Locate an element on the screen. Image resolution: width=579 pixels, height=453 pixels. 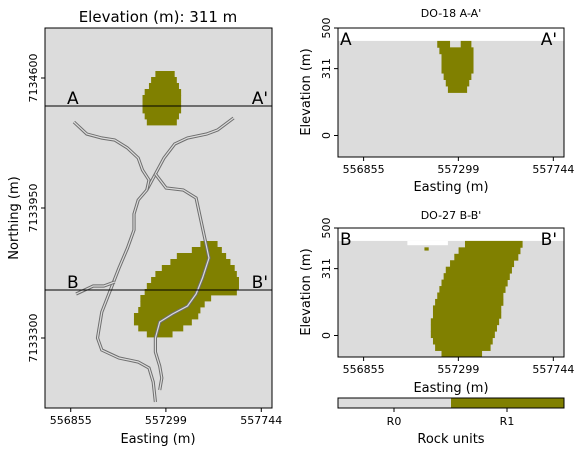
section-a-x-axis-label: Easting (m) is located at coordinates (450, 187).